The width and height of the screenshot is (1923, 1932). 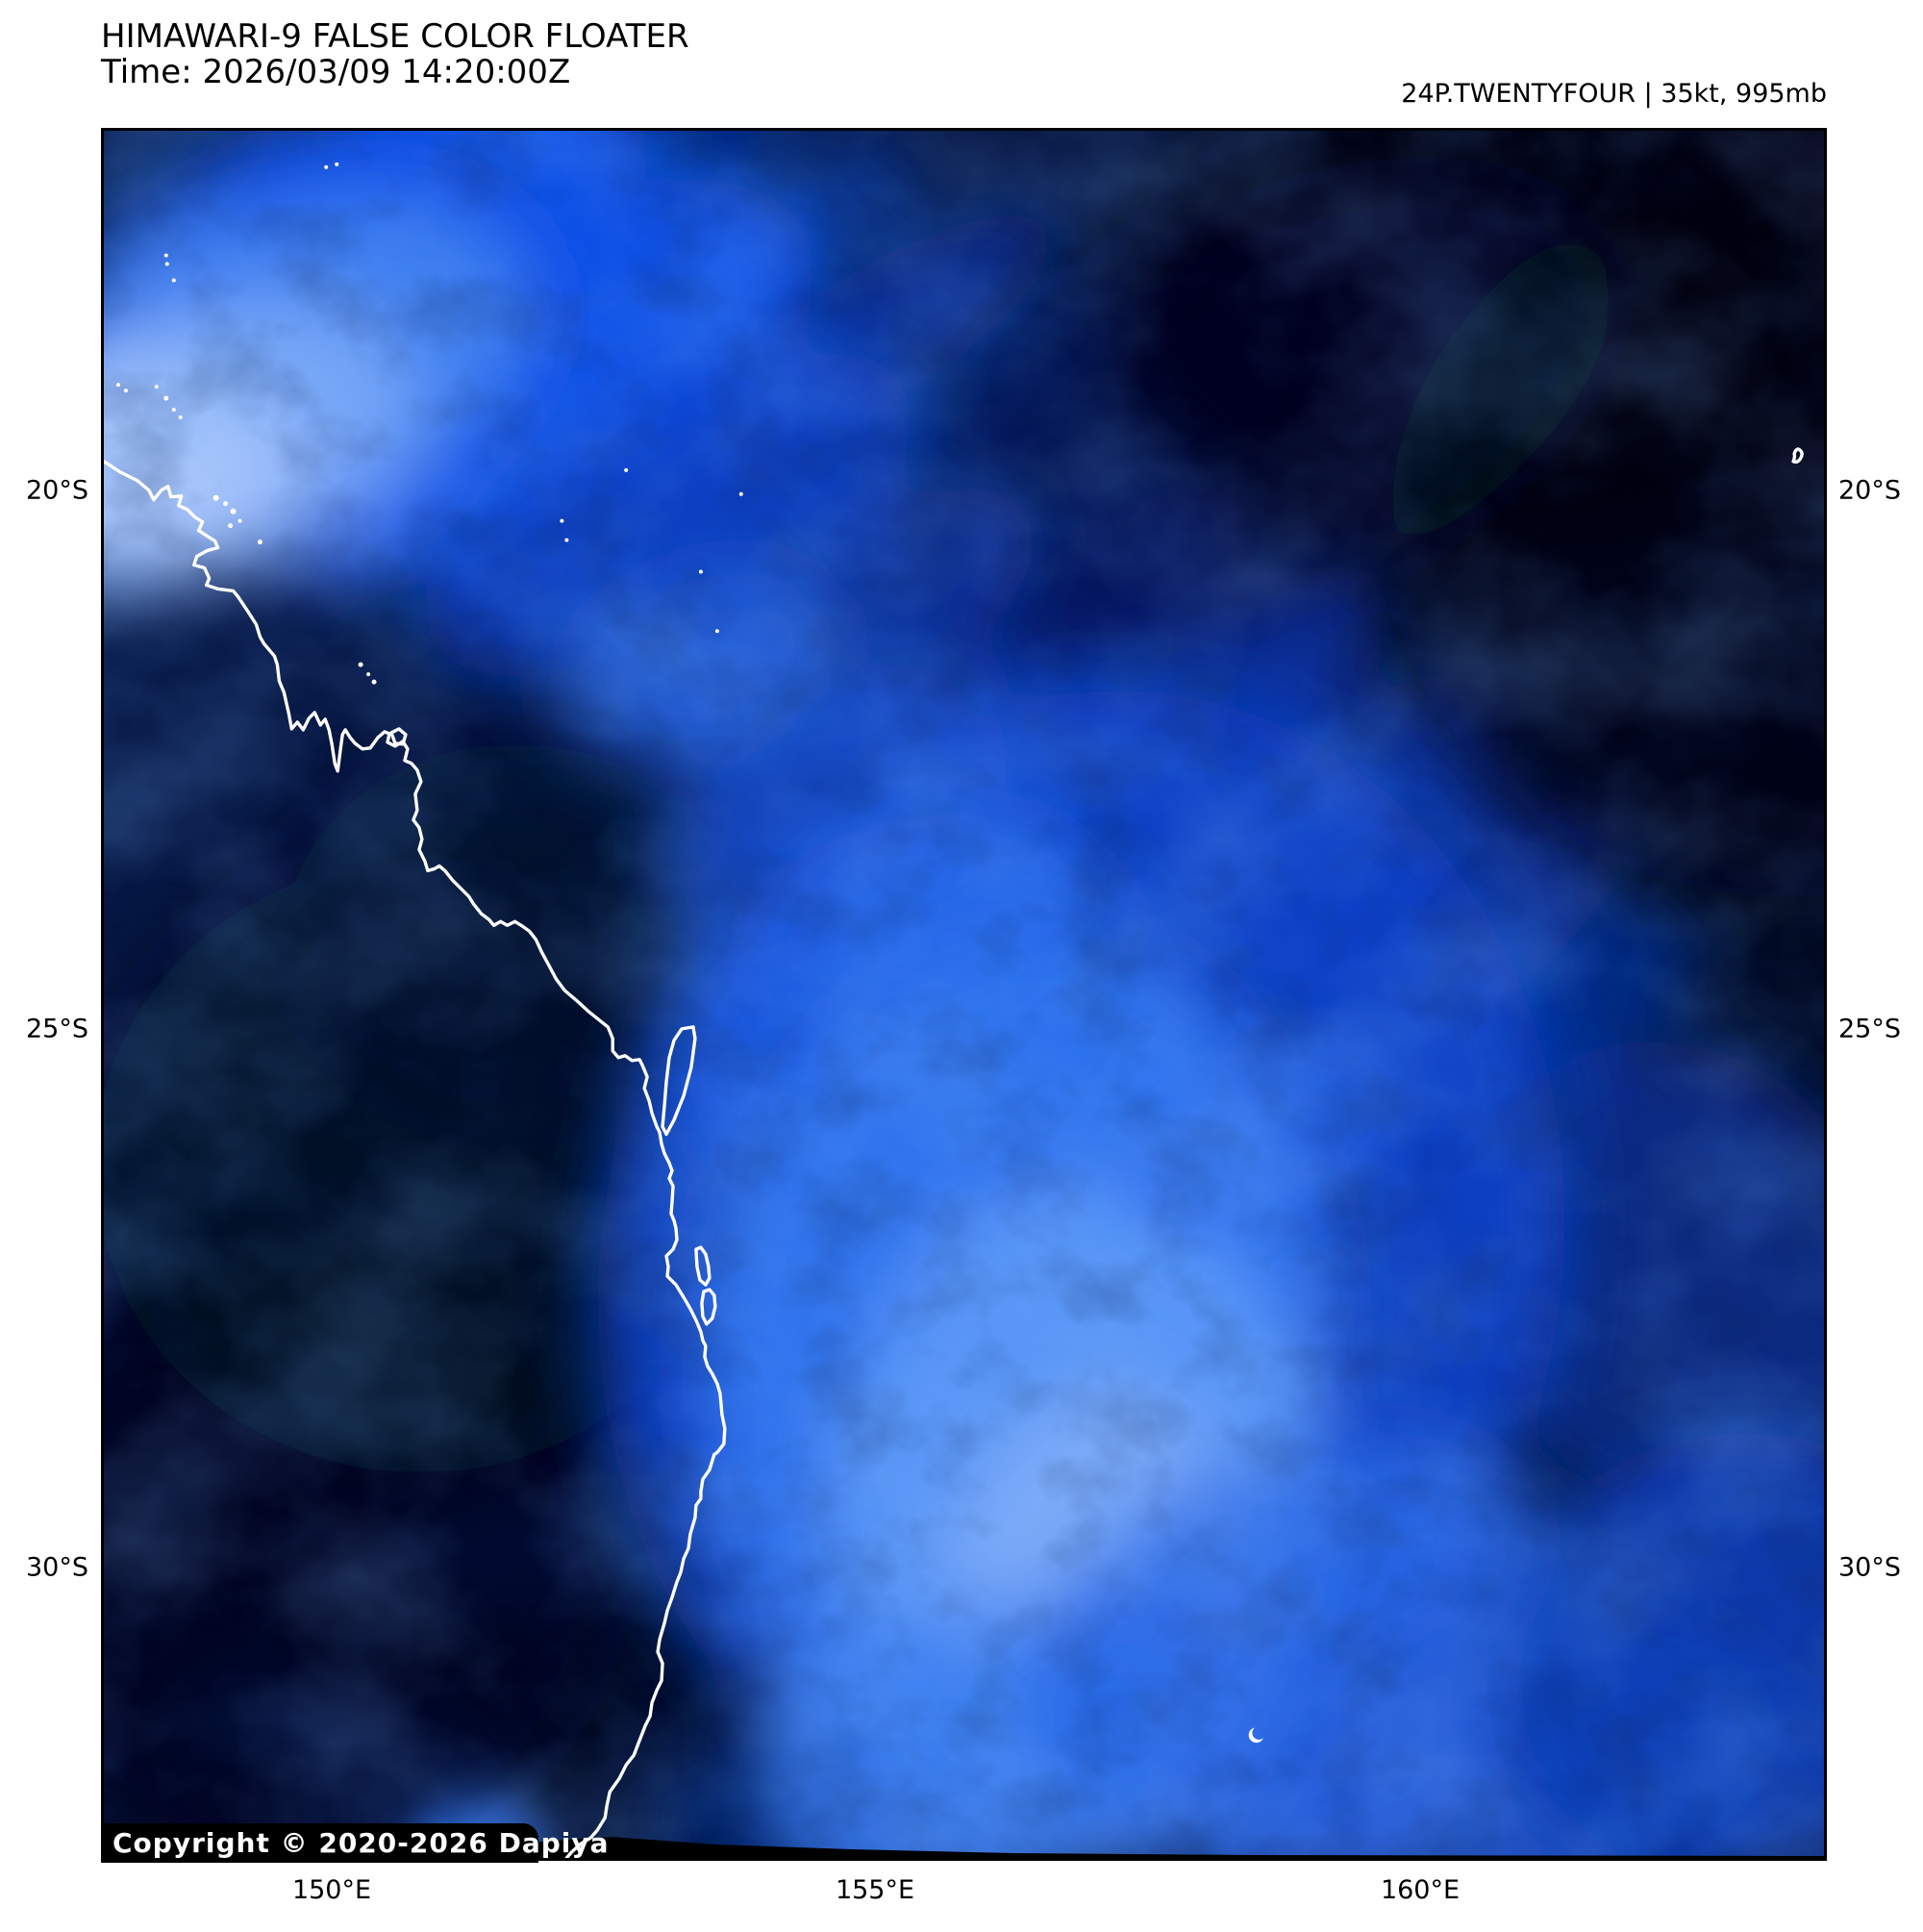 What do you see at coordinates (395, 36) in the screenshot?
I see `page-title: HIMAWARI-9 FALSE COLOR FLOATER` at bounding box center [395, 36].